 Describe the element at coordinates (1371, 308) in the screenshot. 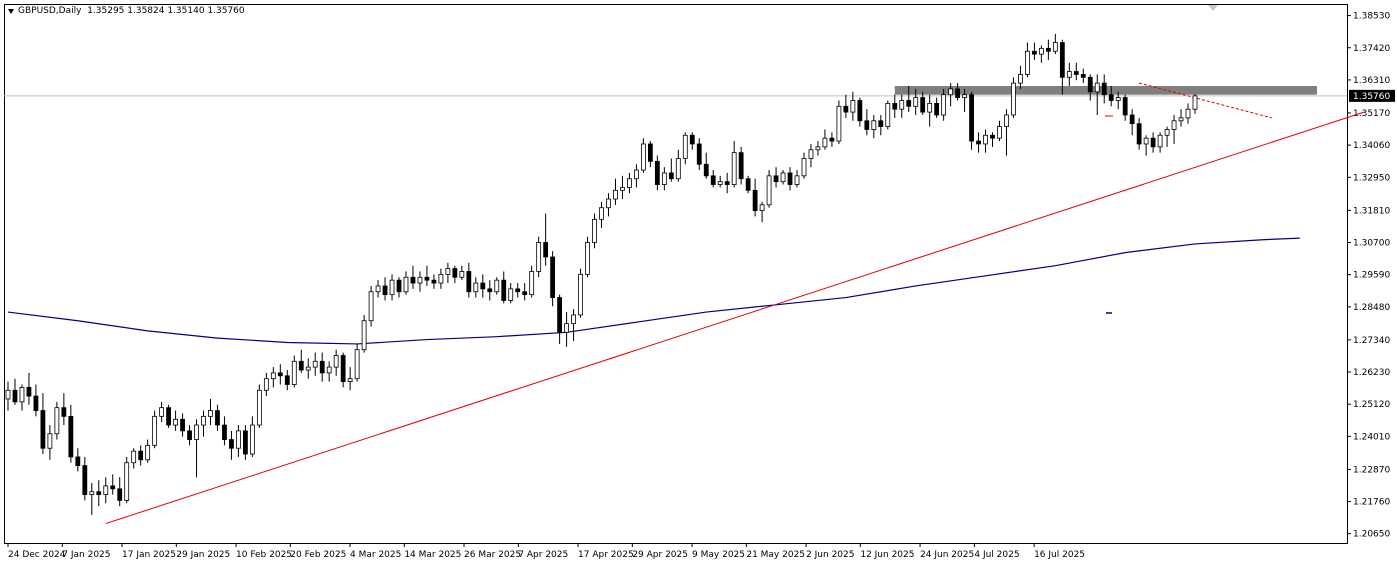

I see `y-tick-label: 1.28480` at that location.